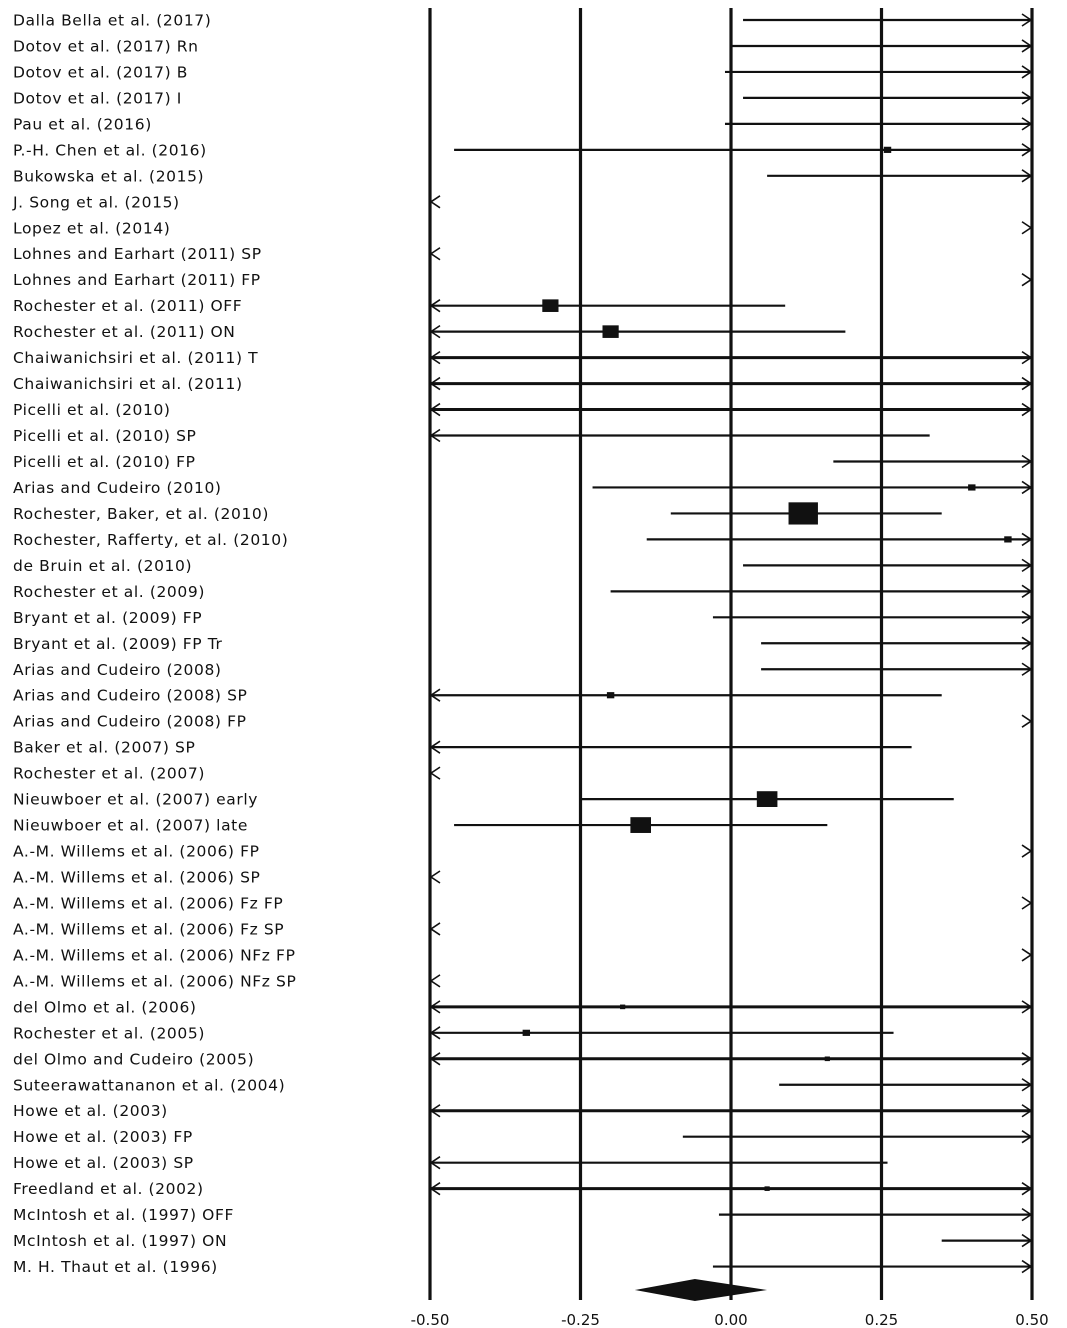 The width and height of the screenshot is (1067, 1328). I want to click on study-label: Pau et al. (2016), so click(82, 124).